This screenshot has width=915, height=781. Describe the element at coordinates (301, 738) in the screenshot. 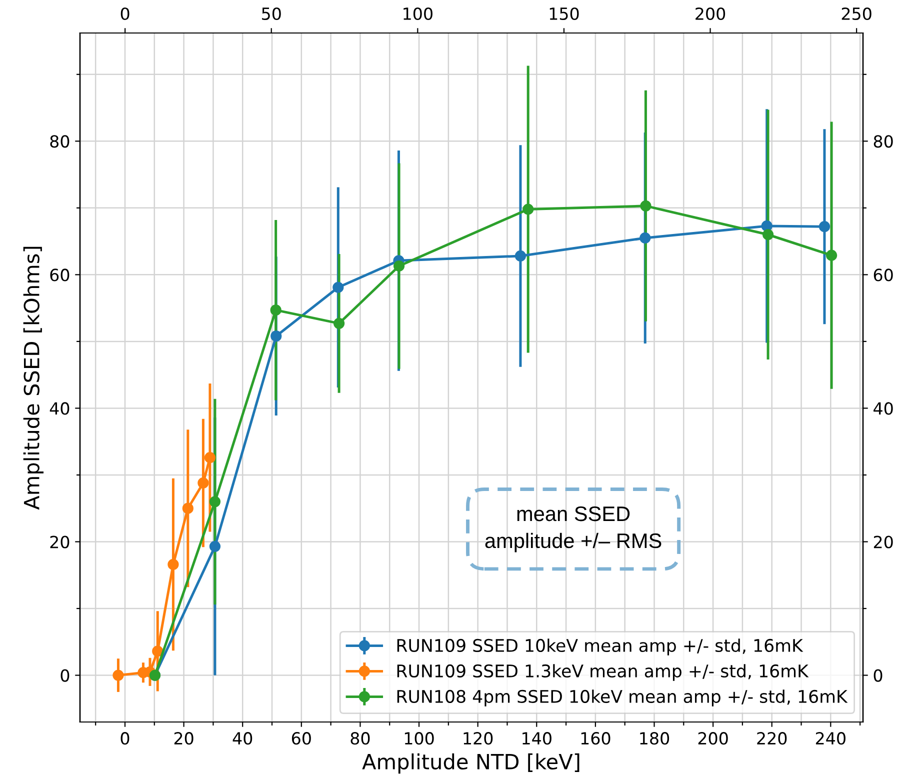

I see `x-tick-label: 60` at that location.